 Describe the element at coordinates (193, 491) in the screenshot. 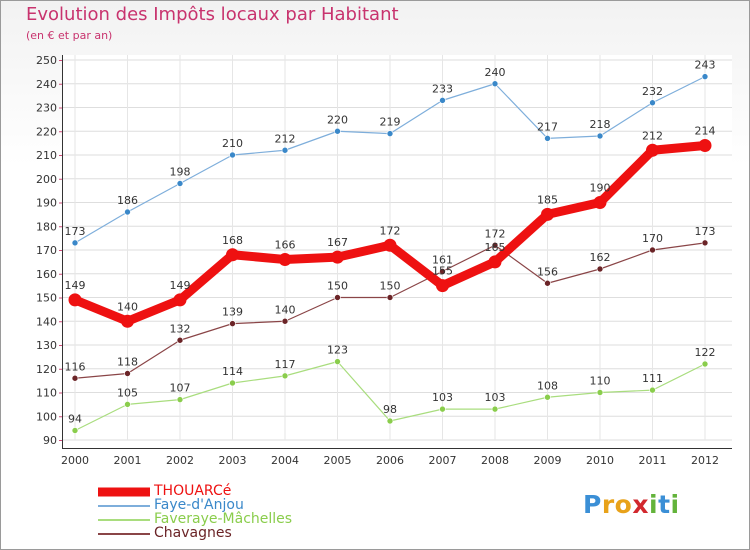

I see `legend-label: THOUARCé` at that location.